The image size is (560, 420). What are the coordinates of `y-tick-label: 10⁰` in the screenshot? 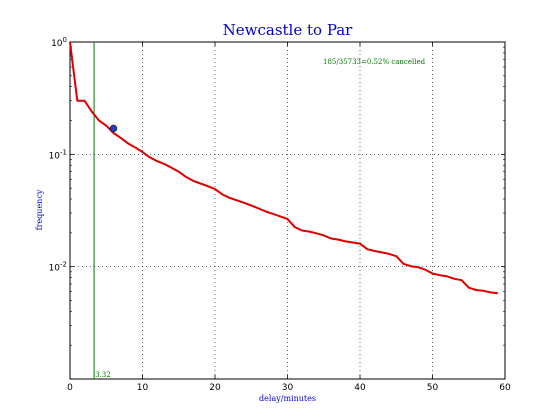 It's located at (59, 42).